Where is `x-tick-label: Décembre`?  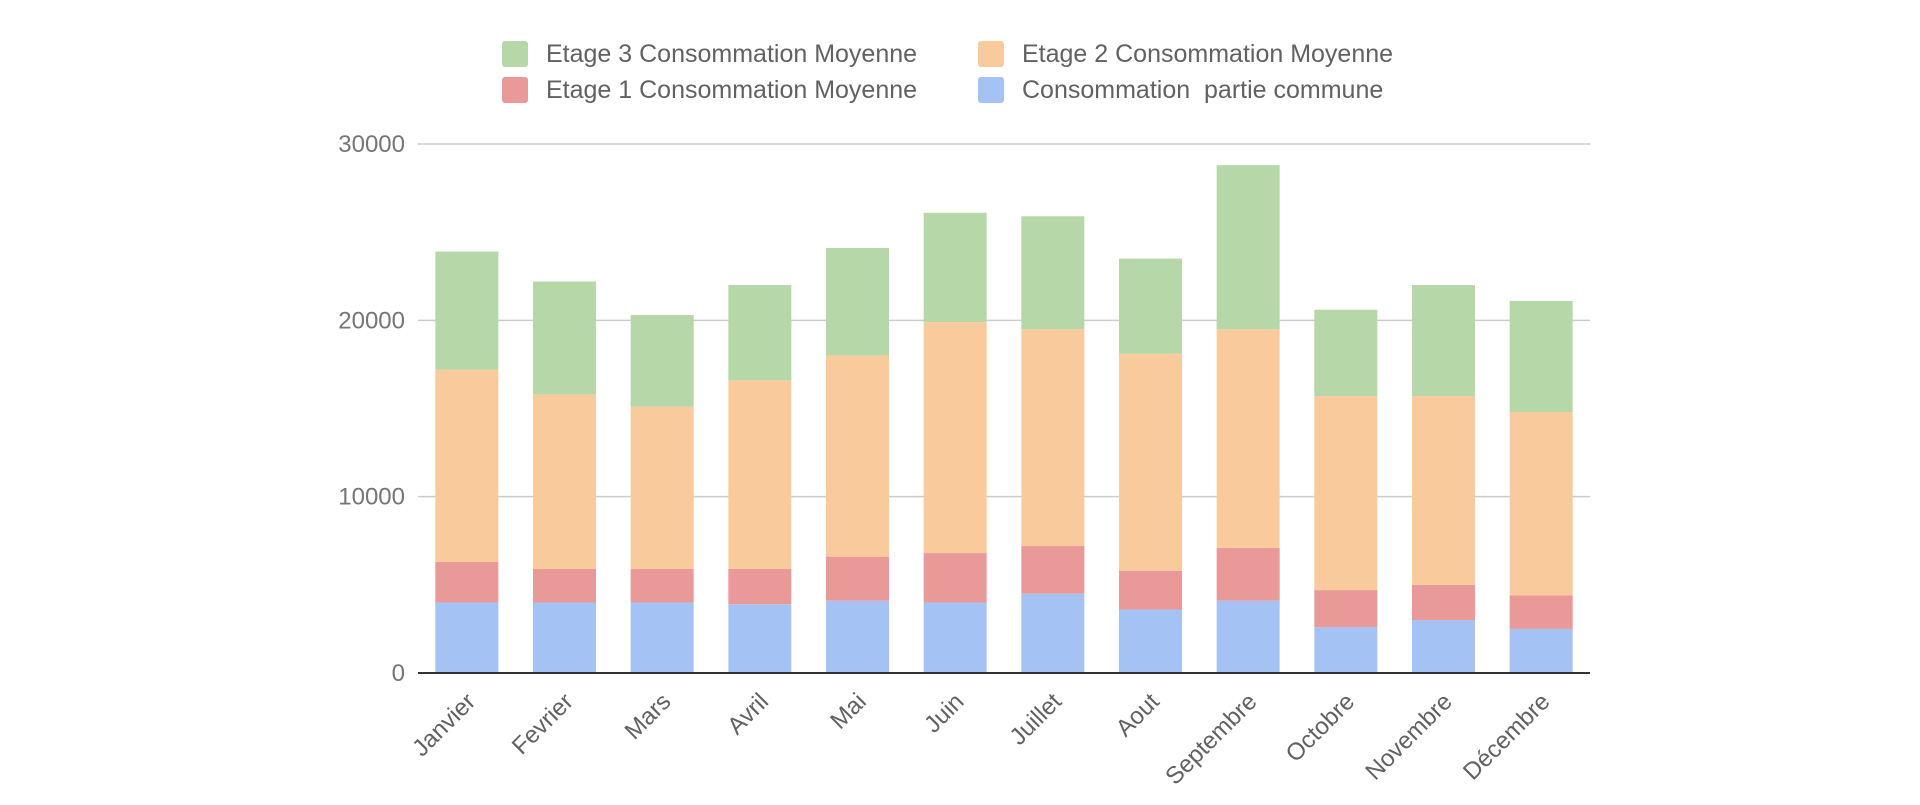
x-tick-label: Décembre is located at coordinates (1506, 736).